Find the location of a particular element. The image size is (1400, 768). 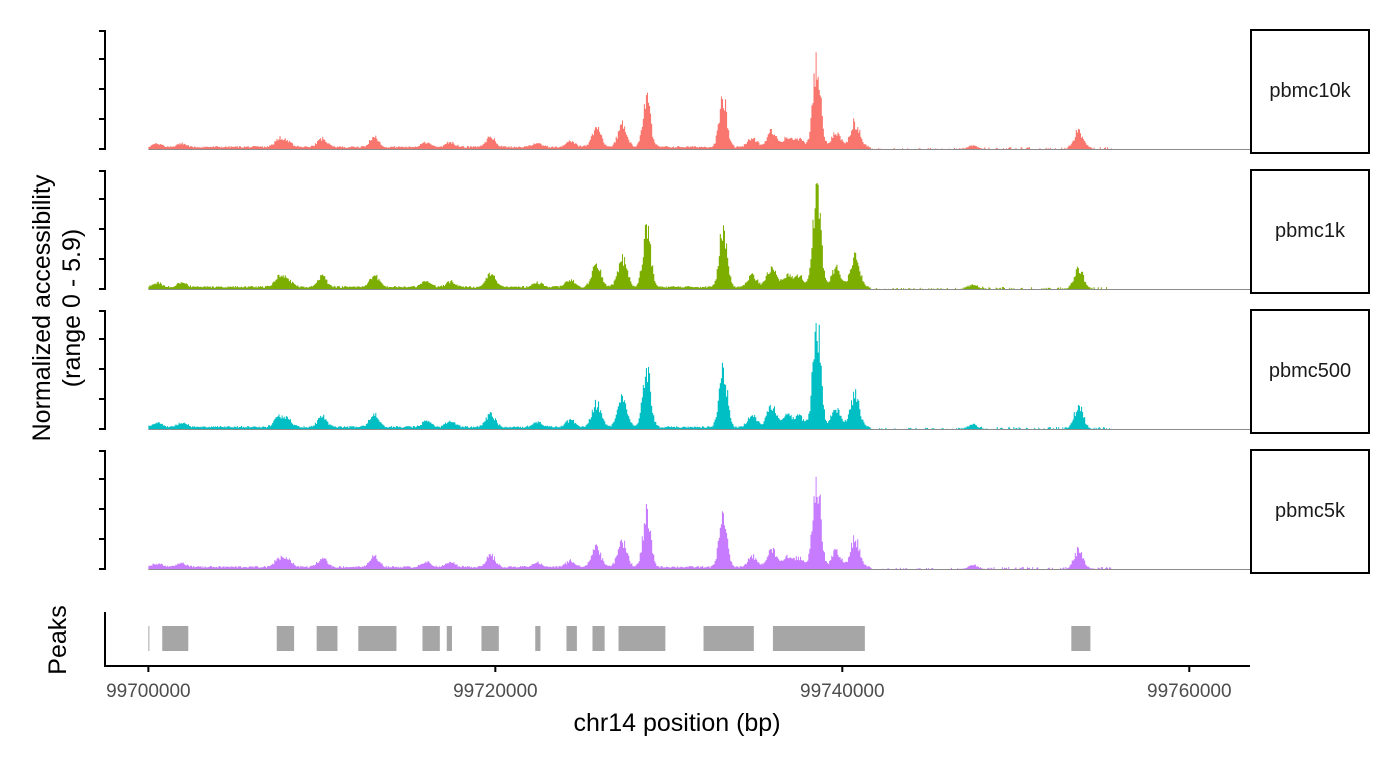

x-tick-label: 99700000 is located at coordinates (148, 691).